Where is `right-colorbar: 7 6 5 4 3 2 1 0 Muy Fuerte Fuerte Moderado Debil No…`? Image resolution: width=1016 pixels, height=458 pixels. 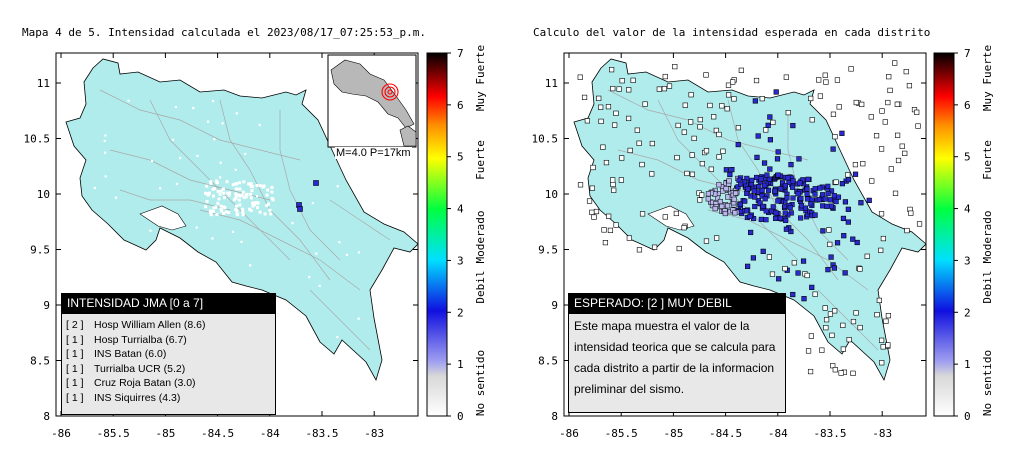
right-colorbar: 7 6 5 4 3 2 1 0 Muy Fuerte Fuerte Moderado Debil No… is located at coordinates (963, 234).